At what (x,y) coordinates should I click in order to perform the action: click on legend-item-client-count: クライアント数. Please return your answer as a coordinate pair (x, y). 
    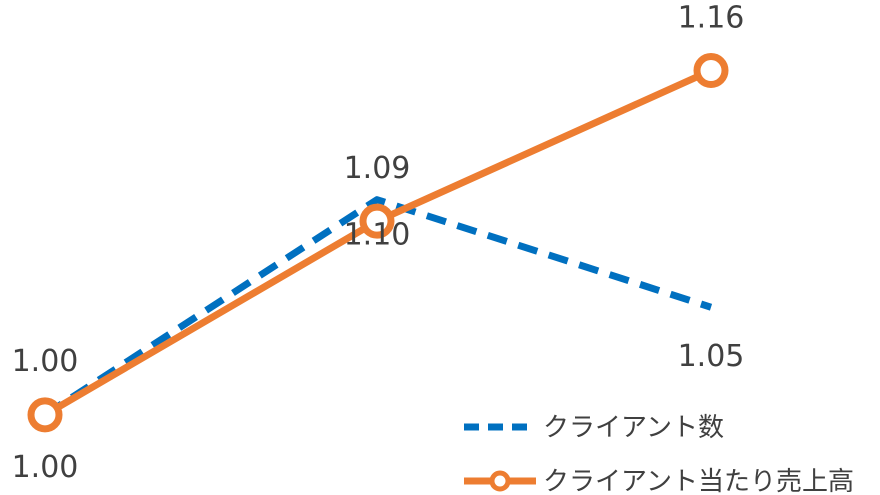
    Looking at the image, I should click on (594, 428).